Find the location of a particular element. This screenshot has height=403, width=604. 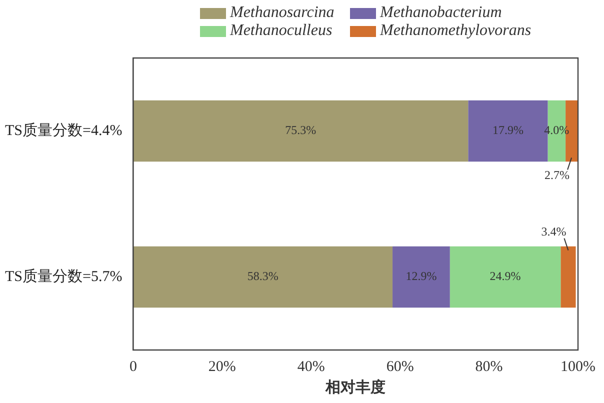

data-label: 17.9% is located at coordinates (508, 130).